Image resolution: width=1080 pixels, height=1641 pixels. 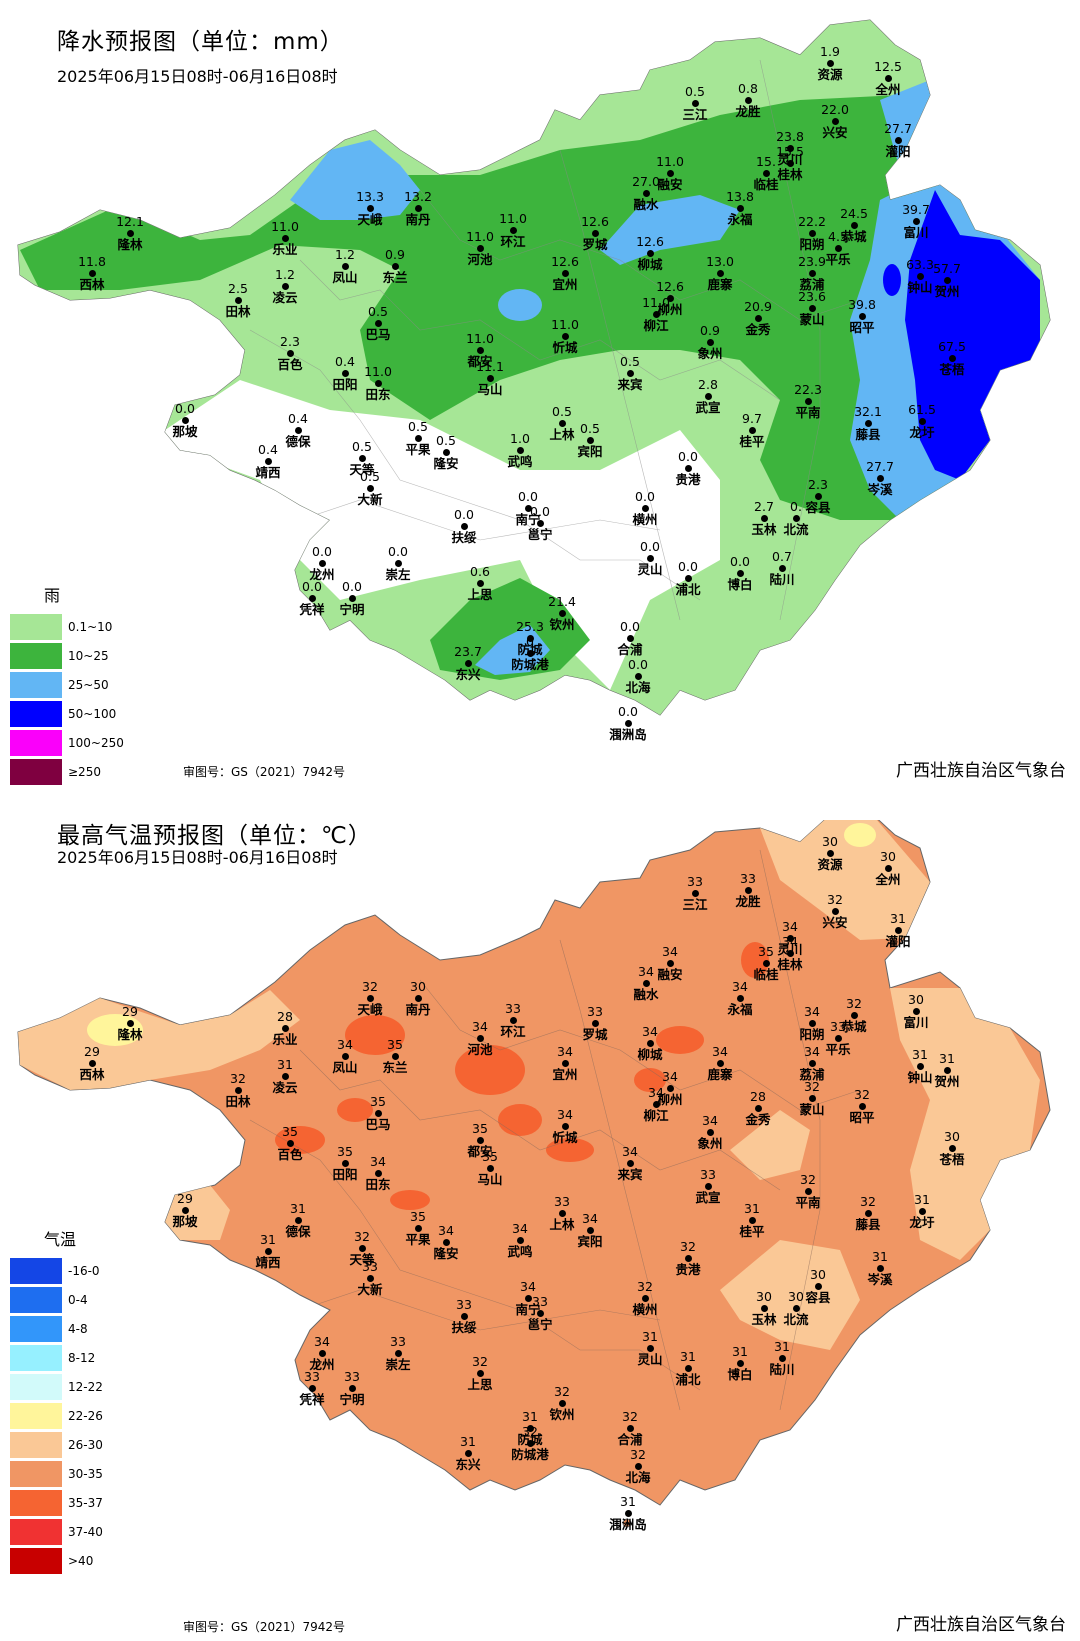 What do you see at coordinates (748, 88) in the screenshot?
I see `station-value: 0.8` at bounding box center [748, 88].